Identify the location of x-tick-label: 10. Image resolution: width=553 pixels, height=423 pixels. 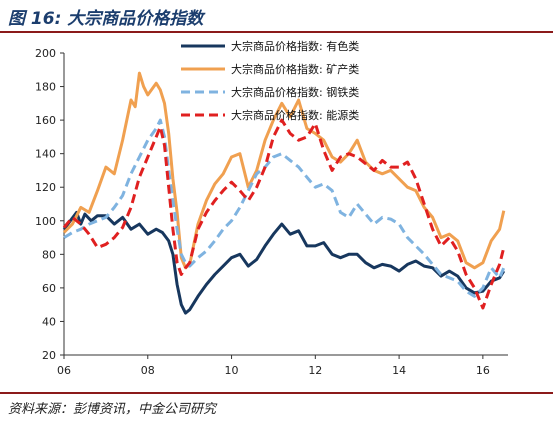
(232, 370).